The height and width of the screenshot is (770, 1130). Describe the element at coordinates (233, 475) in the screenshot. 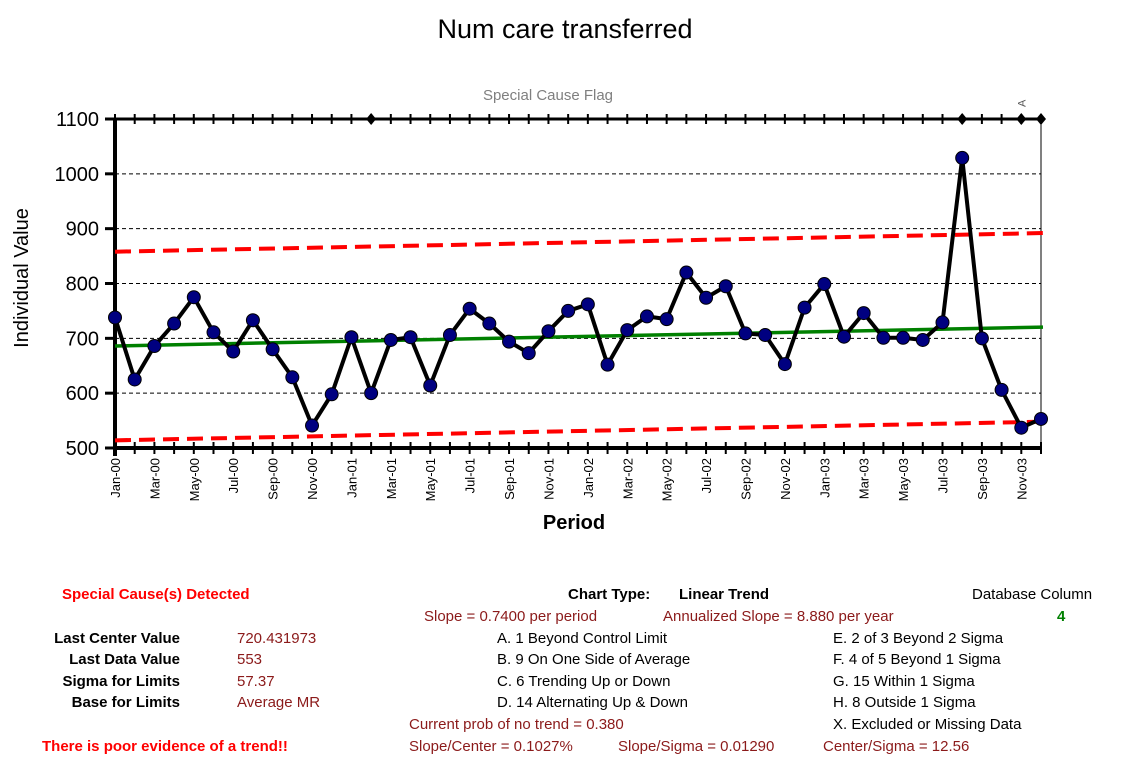

I see `x-tick-label: Jul-00` at that location.